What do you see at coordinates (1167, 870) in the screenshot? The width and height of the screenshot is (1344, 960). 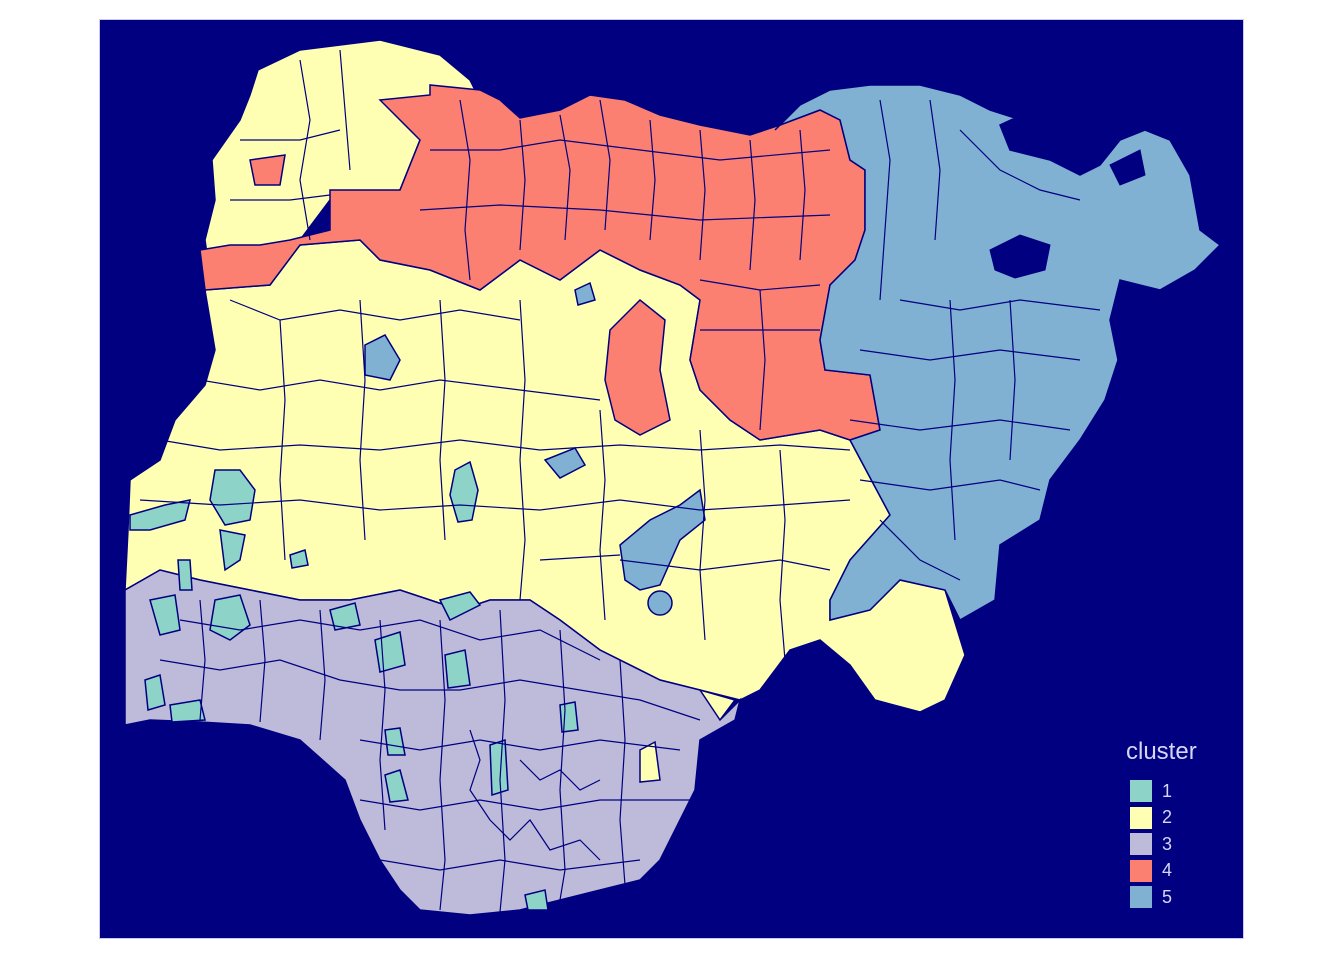 I see `legend-label-4: 4` at bounding box center [1167, 870].